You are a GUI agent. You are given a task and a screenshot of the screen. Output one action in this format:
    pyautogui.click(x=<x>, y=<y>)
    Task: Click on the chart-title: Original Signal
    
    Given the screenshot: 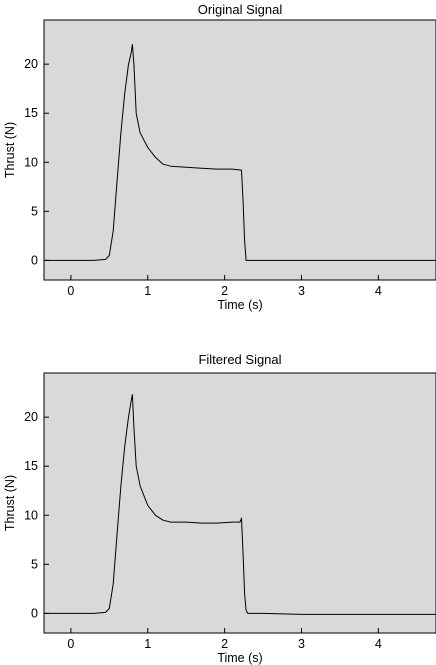 What is the action you would take?
    pyautogui.click(x=240, y=9)
    